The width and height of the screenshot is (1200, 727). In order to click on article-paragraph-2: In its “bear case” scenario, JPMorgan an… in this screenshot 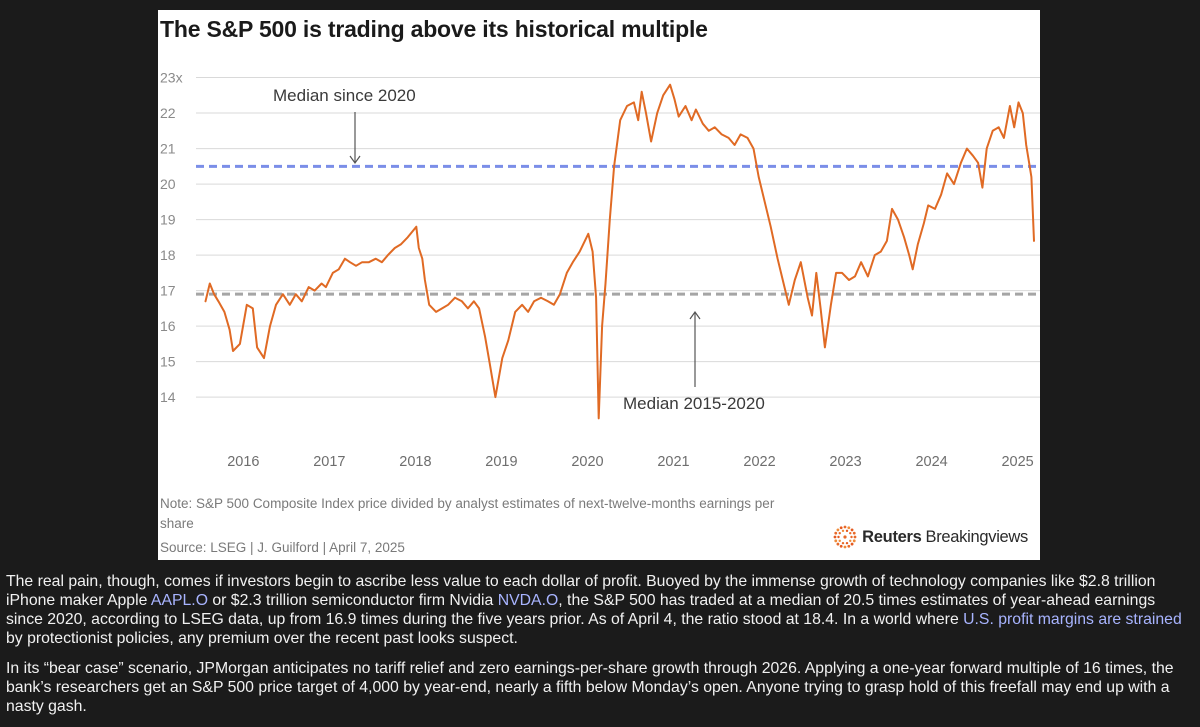, I will do `click(590, 687)`.